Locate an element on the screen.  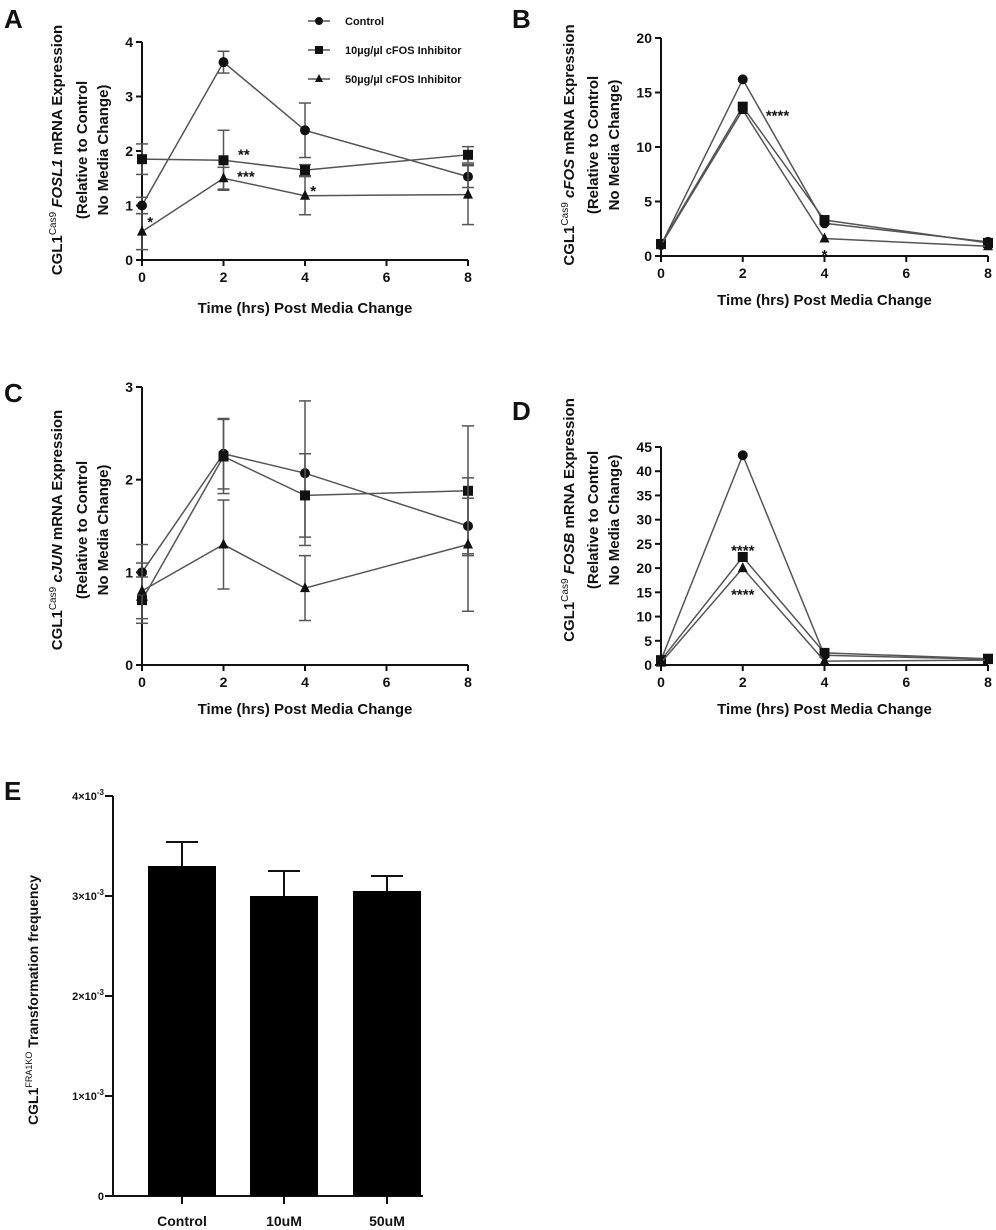
y-tick-label: 30 is located at coordinates (644, 520).